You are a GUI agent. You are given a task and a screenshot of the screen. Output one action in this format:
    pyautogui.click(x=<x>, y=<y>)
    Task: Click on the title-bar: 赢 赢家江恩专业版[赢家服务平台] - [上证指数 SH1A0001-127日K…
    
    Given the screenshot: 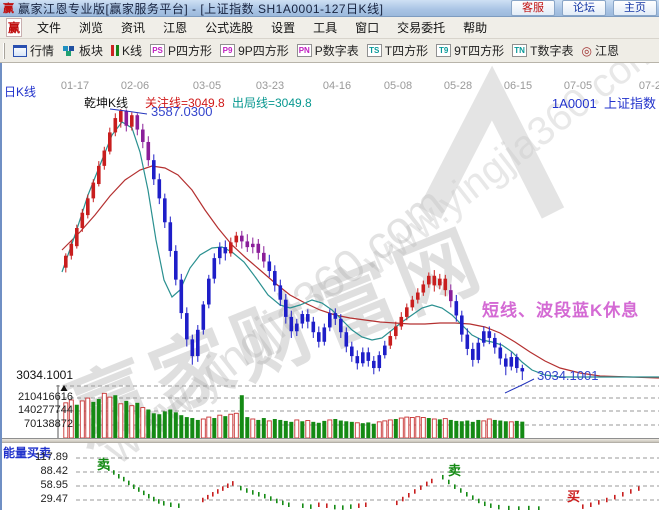 What is the action you would take?
    pyautogui.click(x=329, y=8)
    